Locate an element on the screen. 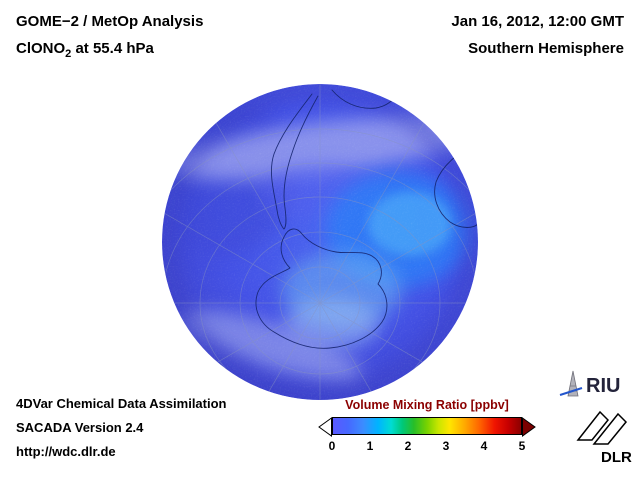 The image size is (640, 480). species-level-label: ClONO2 at 55.4 hPa is located at coordinates (85, 50).